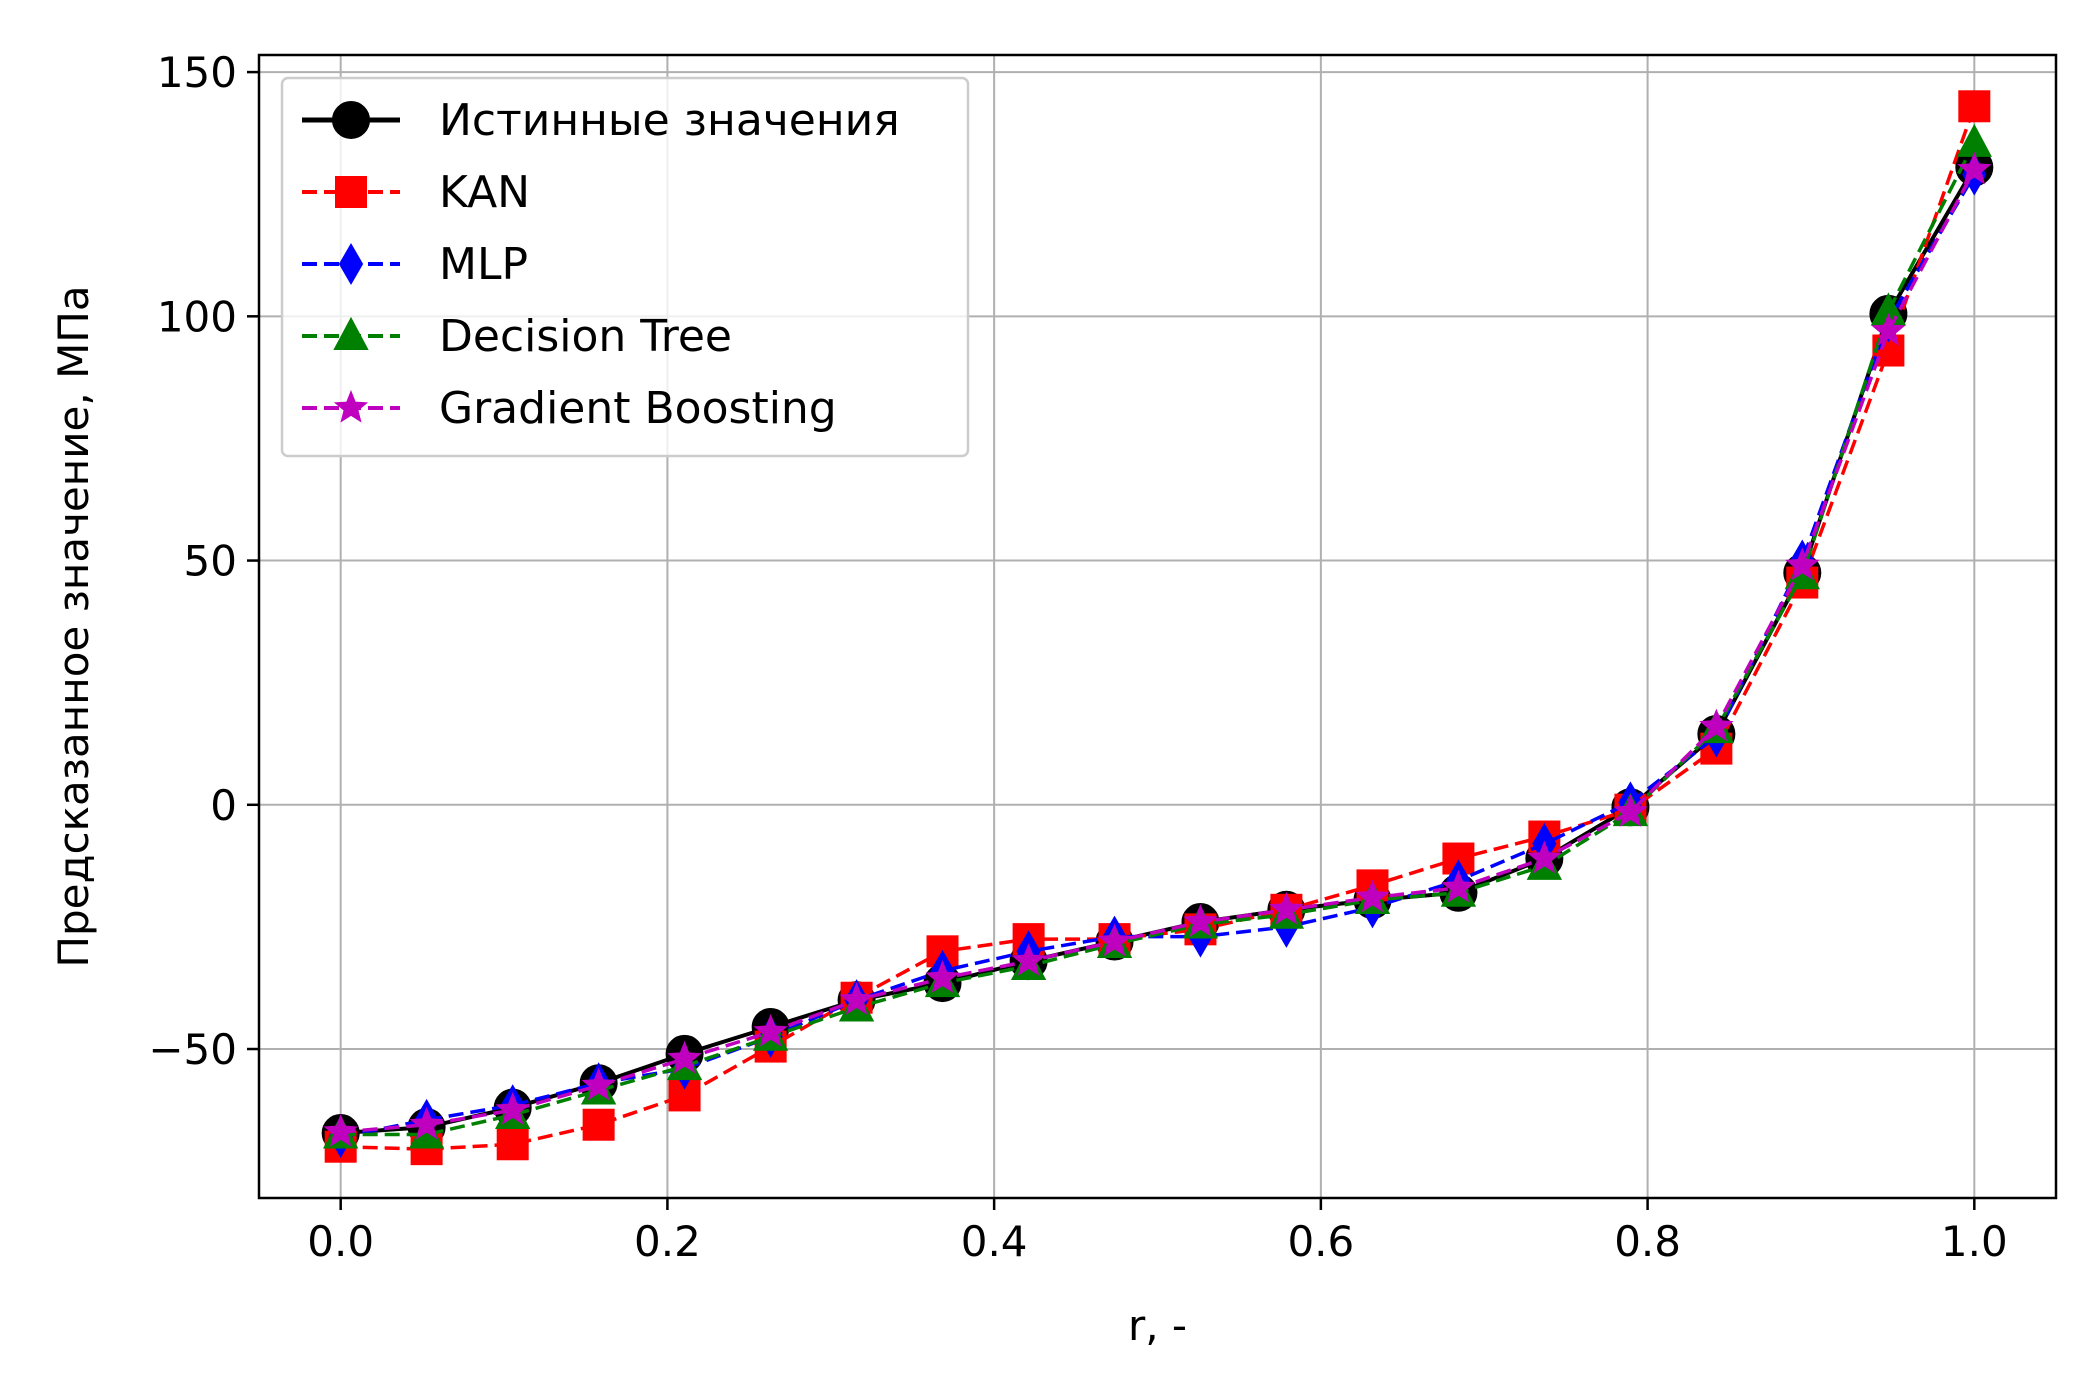 The width and height of the screenshot is (2100, 1400). I want to click on legend-label: Истинные значения, so click(669, 120).